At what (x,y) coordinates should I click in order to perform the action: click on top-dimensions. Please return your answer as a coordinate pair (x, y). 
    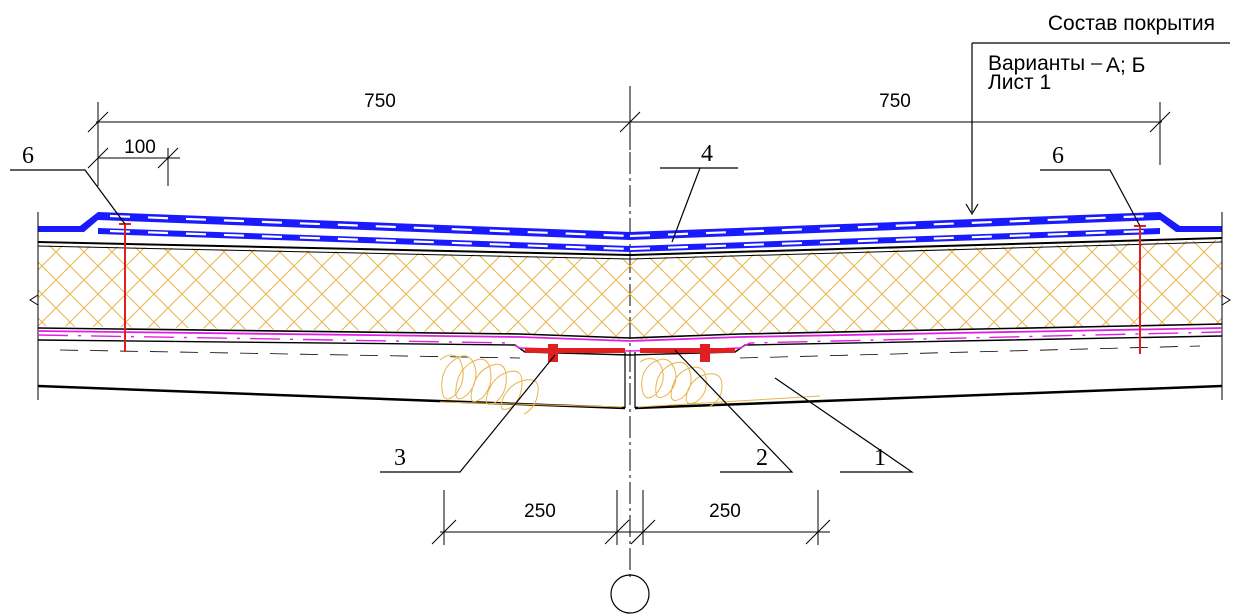
    Looking at the image, I should click on (629, 136).